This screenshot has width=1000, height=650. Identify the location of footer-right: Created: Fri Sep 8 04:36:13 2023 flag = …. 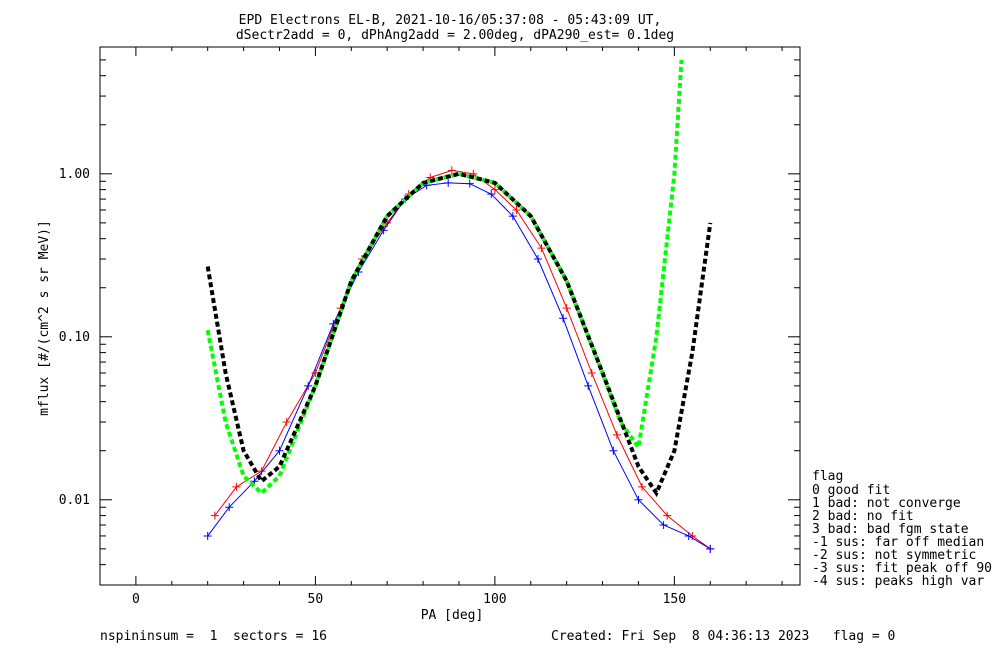
(723, 636).